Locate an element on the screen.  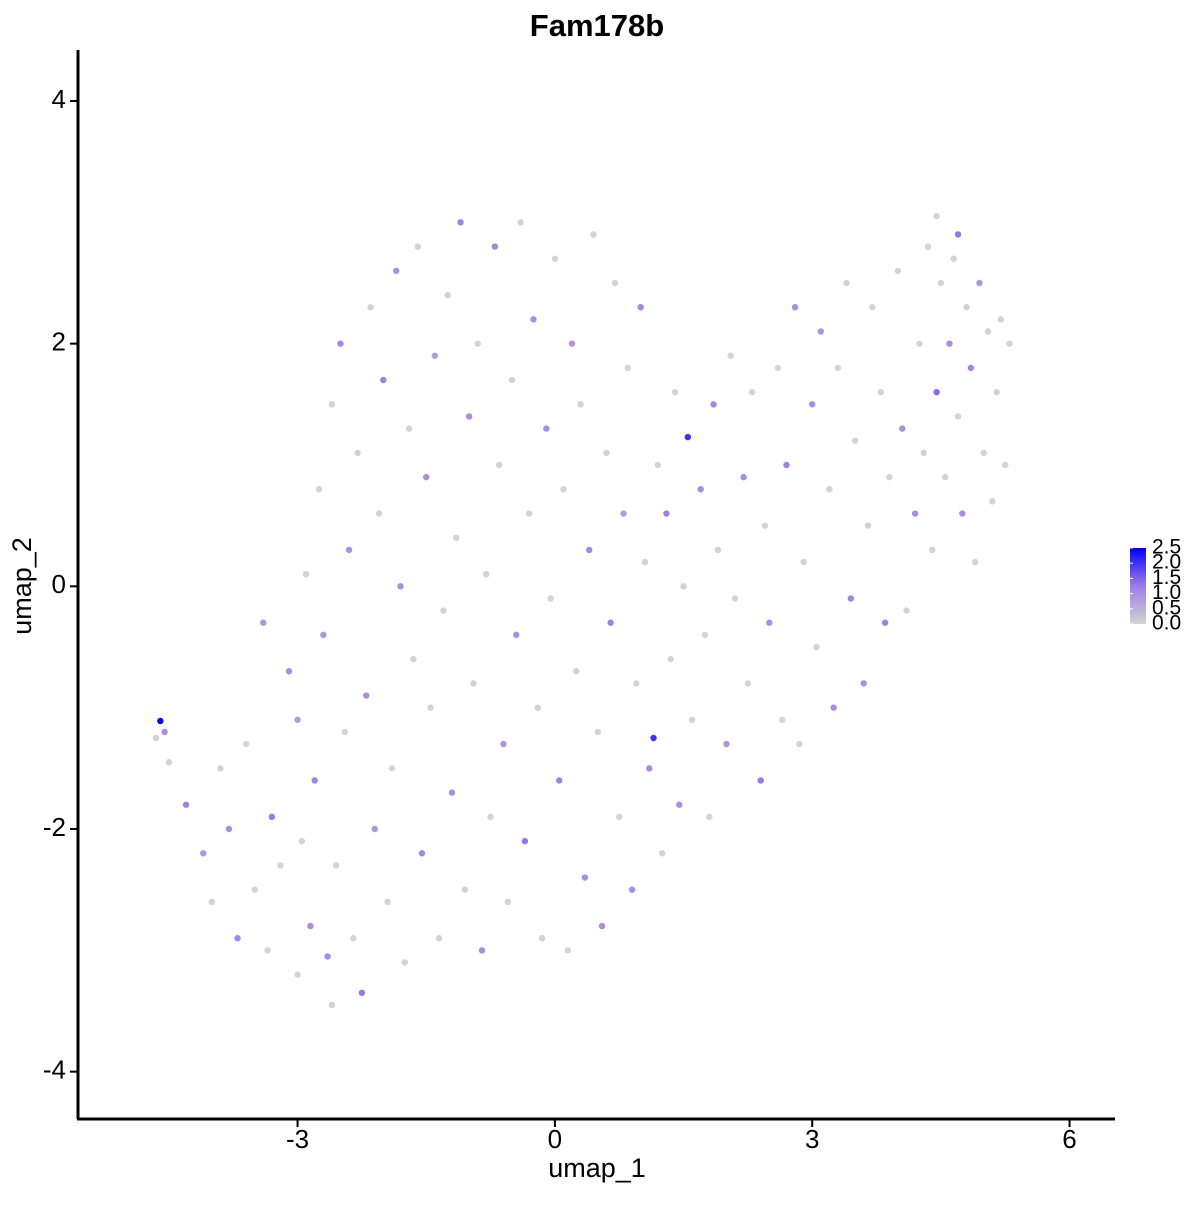
x-axis-label: umap_1 is located at coordinates (597, 1168).